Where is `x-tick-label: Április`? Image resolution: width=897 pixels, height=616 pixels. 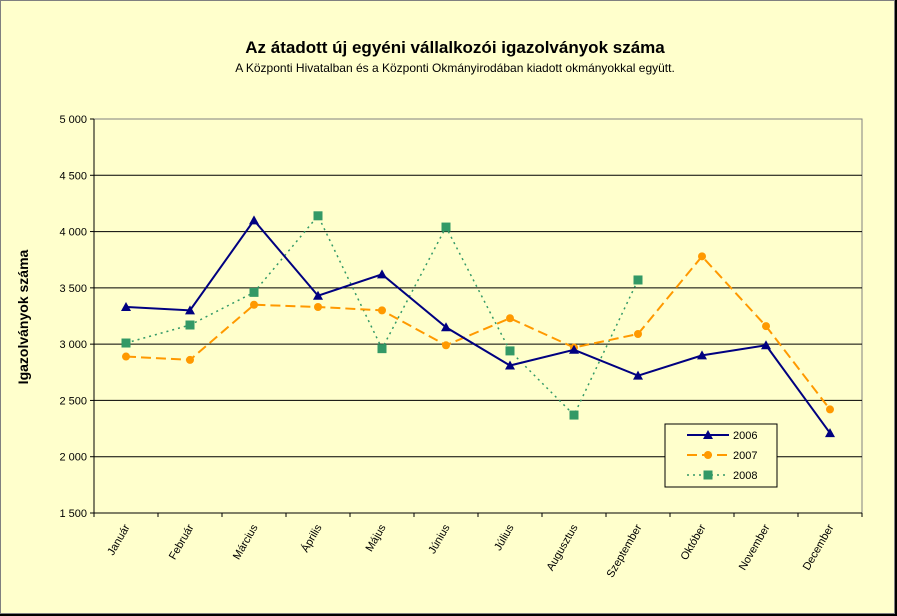
x-tick-label: Április is located at coordinates (311, 538).